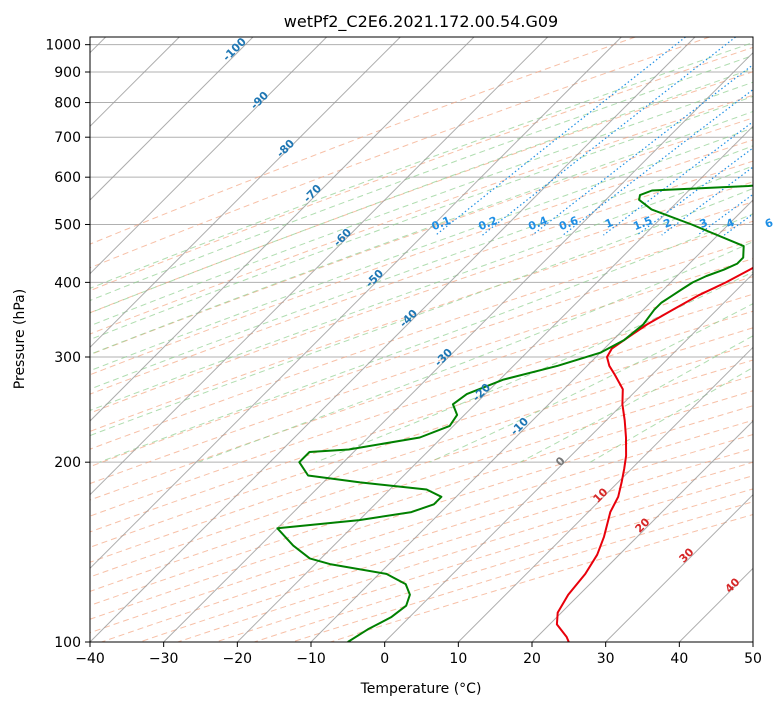  Describe the element at coordinates (687, 555) in the screenshot. I see `moist-adiabat-label: 30` at that location.